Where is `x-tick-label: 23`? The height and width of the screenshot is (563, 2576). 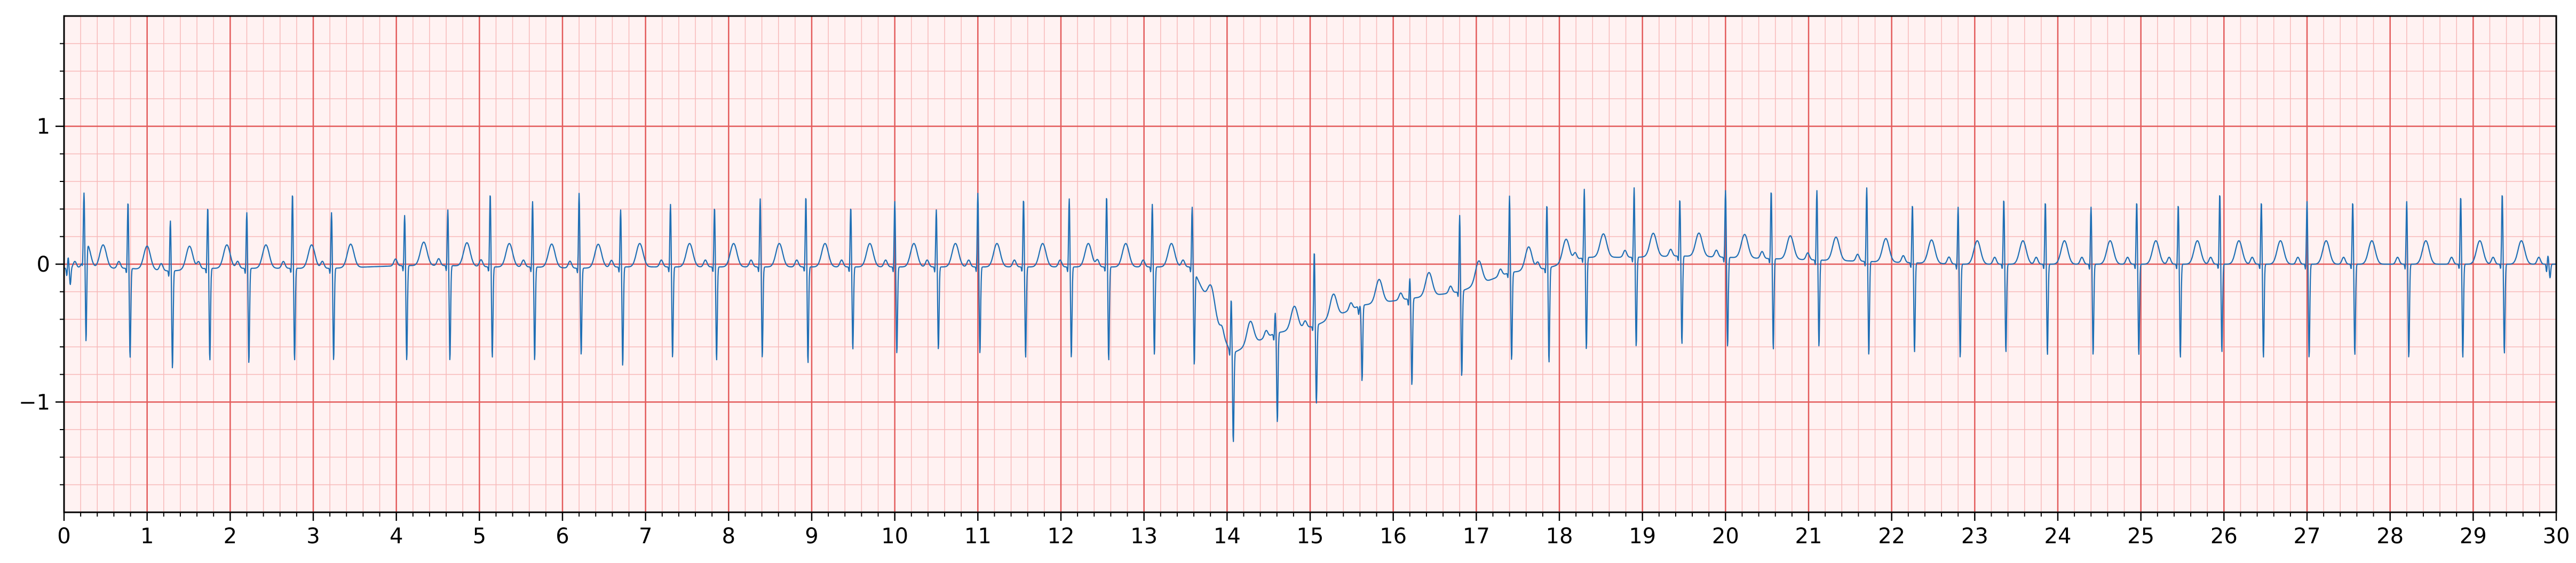 x-tick-label: 23 is located at coordinates (1974, 536).